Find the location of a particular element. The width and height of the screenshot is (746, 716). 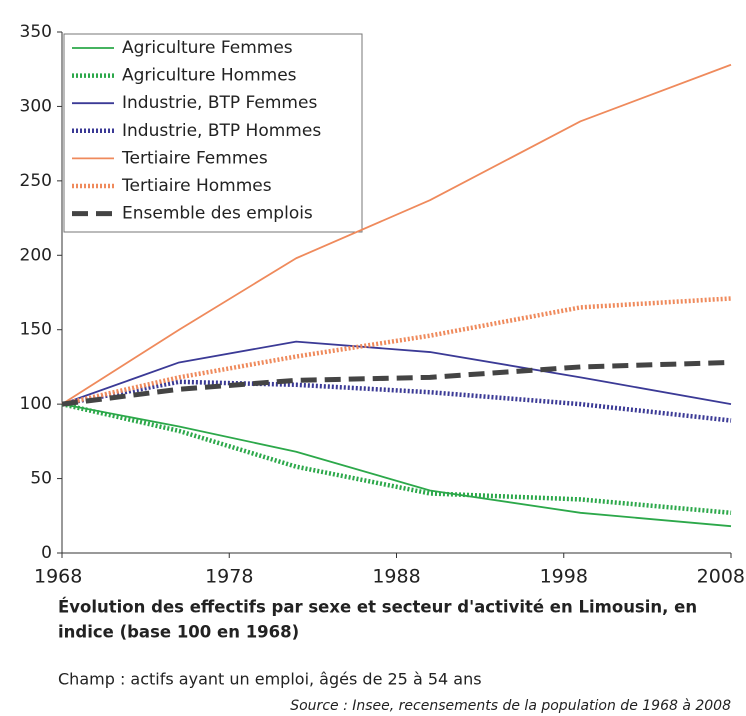

x-tick-label: 1978 is located at coordinates (229, 577).